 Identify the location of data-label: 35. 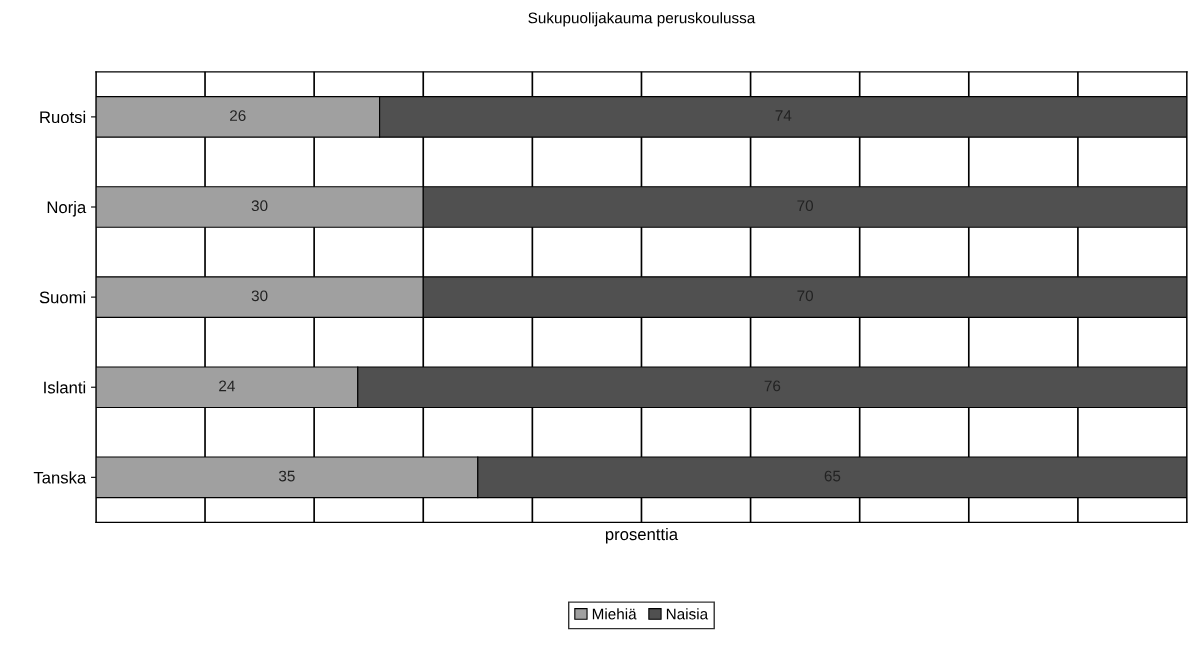
(286, 476).